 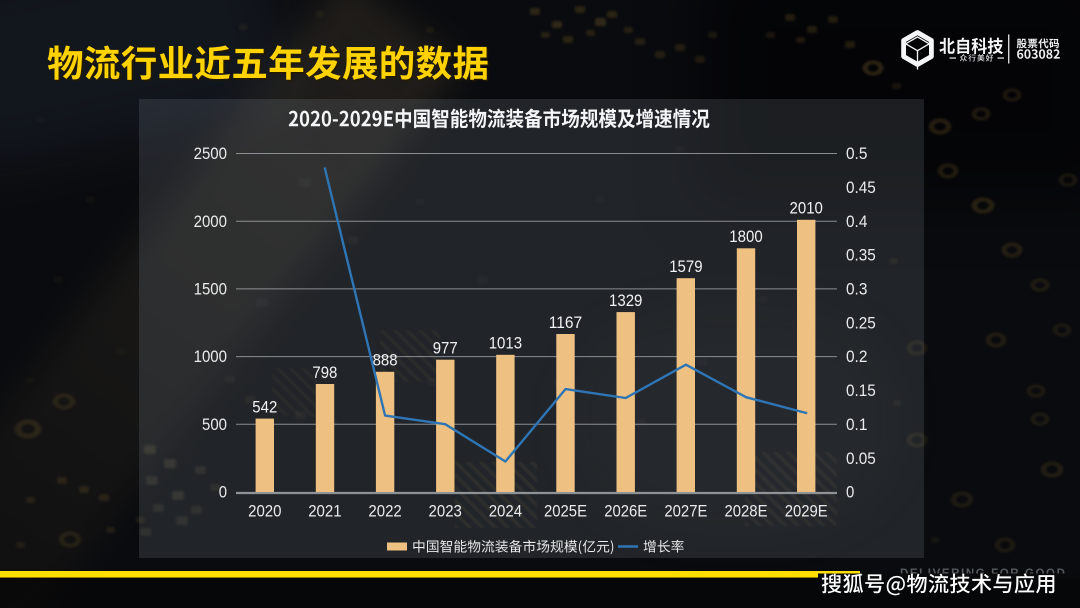 What do you see at coordinates (210, 222) in the screenshot?
I see `svg-text: 2000` at bounding box center [210, 222].